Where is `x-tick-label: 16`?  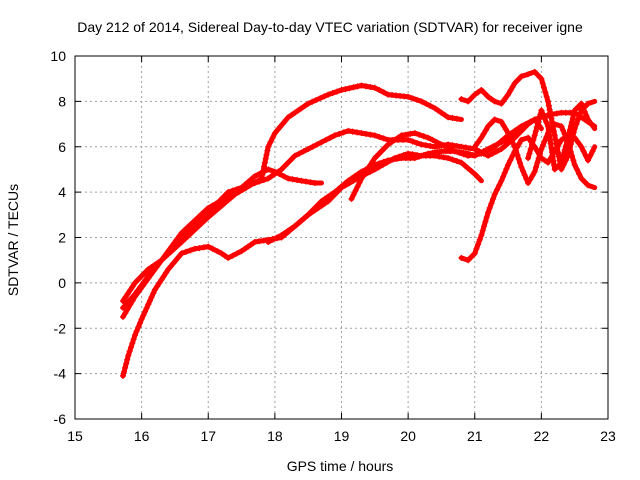 x-tick-label: 16 is located at coordinates (142, 436).